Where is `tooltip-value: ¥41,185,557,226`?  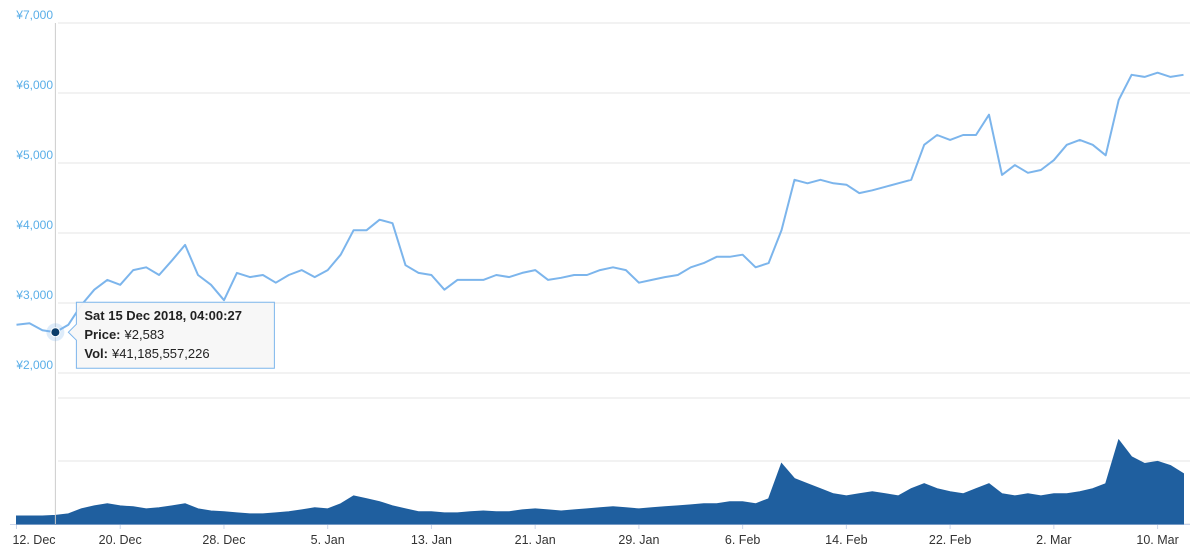 tooltip-value: ¥41,185,557,226 is located at coordinates (160, 353).